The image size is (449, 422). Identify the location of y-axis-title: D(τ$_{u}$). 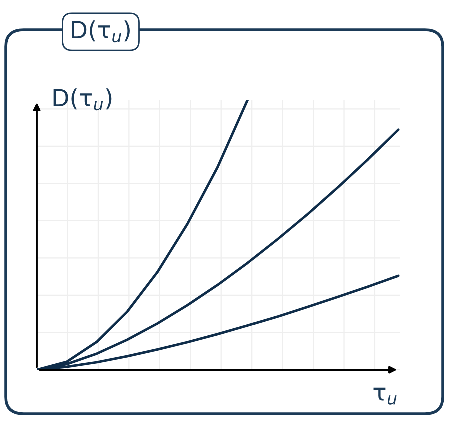
(83, 99).